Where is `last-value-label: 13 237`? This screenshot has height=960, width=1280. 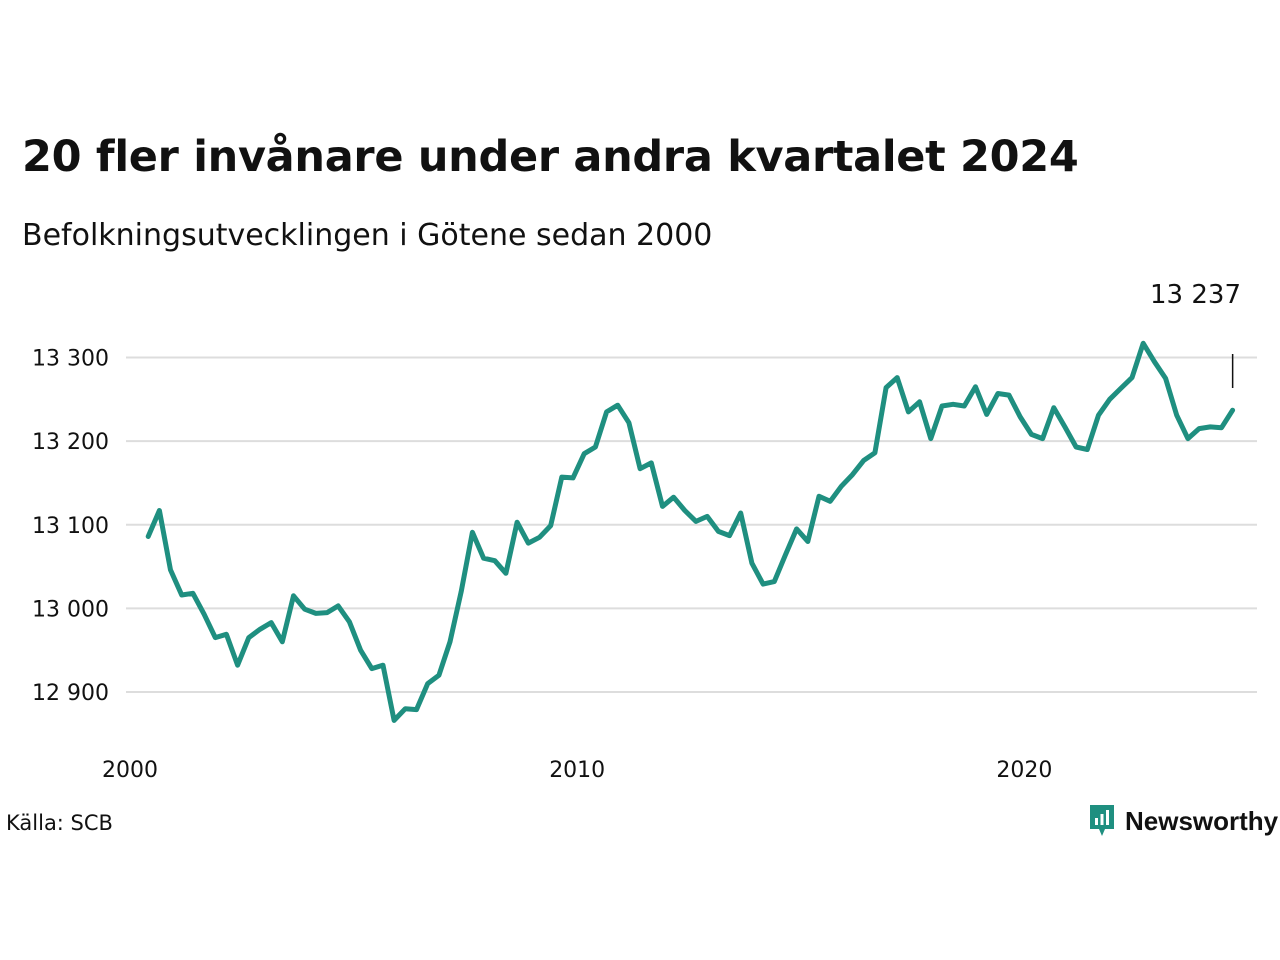 last-value-label: 13 237 is located at coordinates (1195, 295).